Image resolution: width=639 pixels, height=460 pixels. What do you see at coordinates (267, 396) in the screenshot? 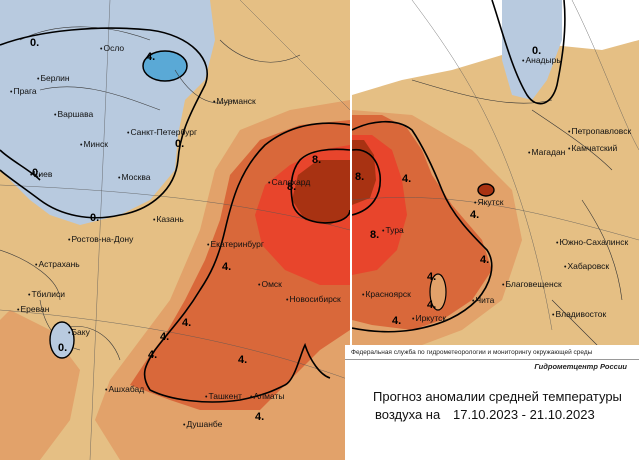
I see `city-label: Алматы` at bounding box center [267, 396].